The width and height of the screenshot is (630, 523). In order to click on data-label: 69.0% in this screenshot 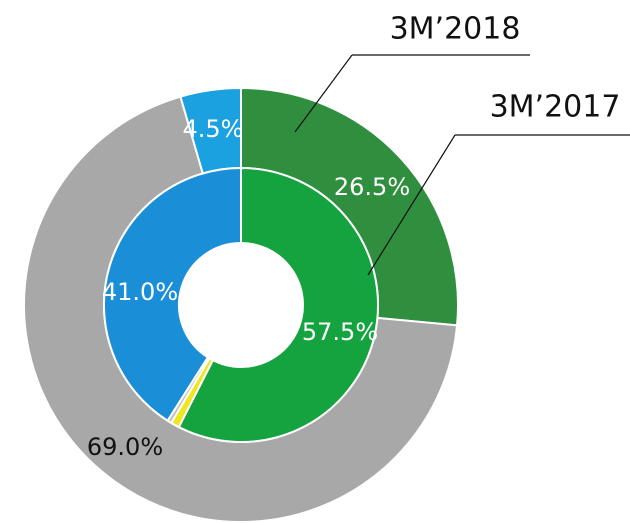, I will do `click(125, 447)`.